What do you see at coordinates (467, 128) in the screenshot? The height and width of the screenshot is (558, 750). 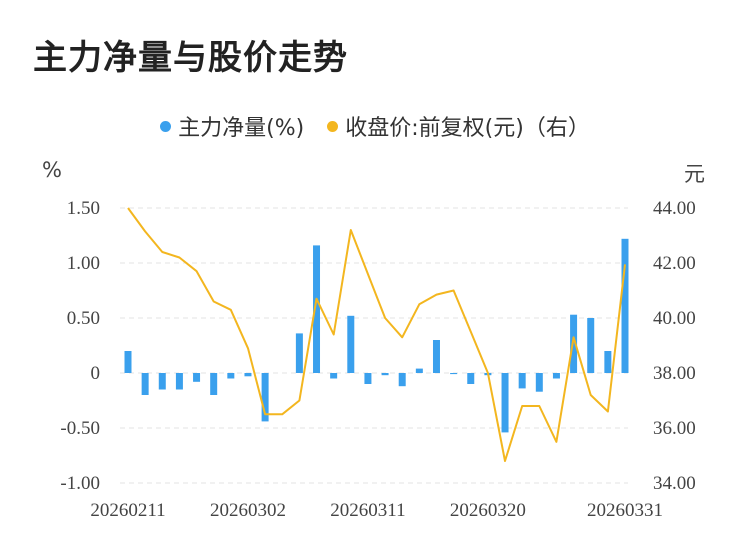 I see `legend-label-close-price: 收盘价:前复权(元)（右）` at bounding box center [467, 128].